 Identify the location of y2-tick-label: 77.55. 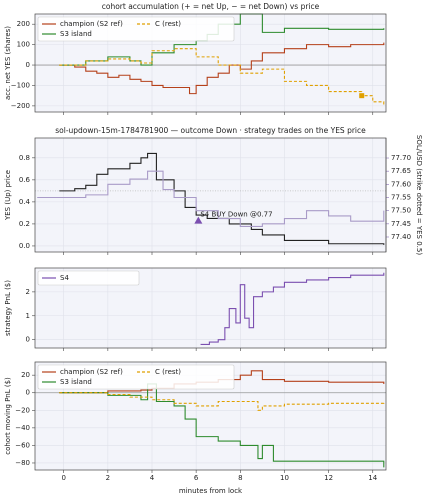
(401, 198).